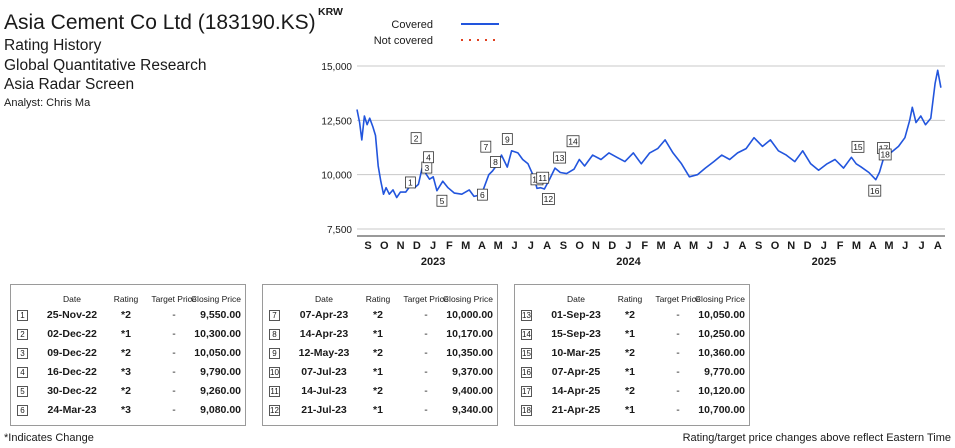  Describe the element at coordinates (412, 25) in the screenshot. I see `legend-label-covered: Covered` at that location.